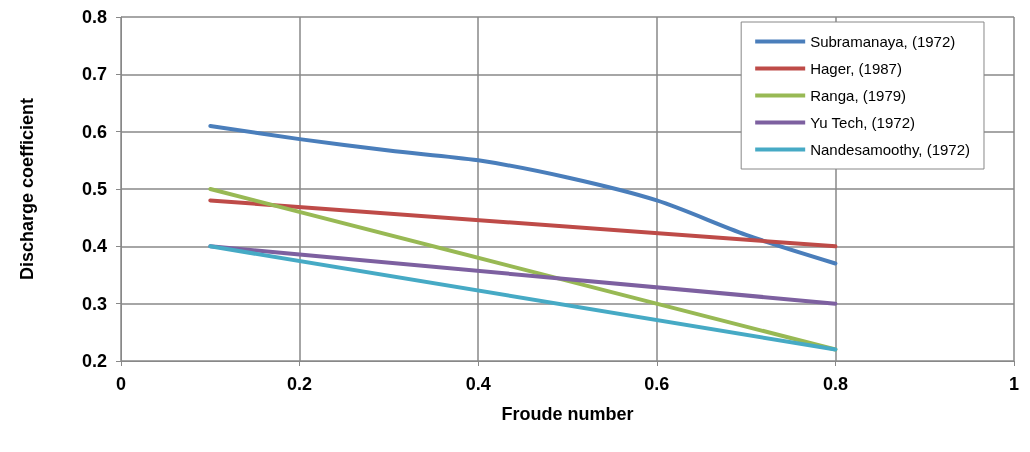 This screenshot has height=452, width=1030. Describe the element at coordinates (300, 384) in the screenshot. I see `x-tick-label: 0.2` at that location.